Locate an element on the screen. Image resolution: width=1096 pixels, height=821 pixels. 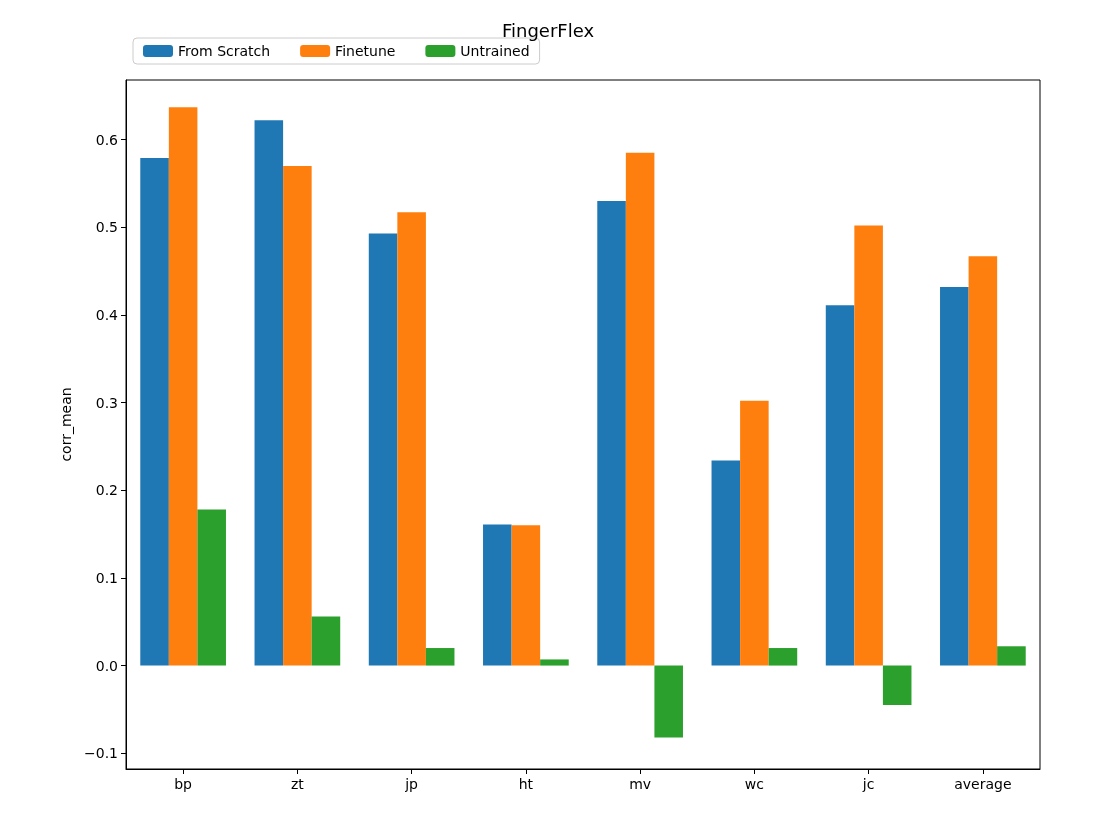
legend-label: From Scratch is located at coordinates (224, 51).